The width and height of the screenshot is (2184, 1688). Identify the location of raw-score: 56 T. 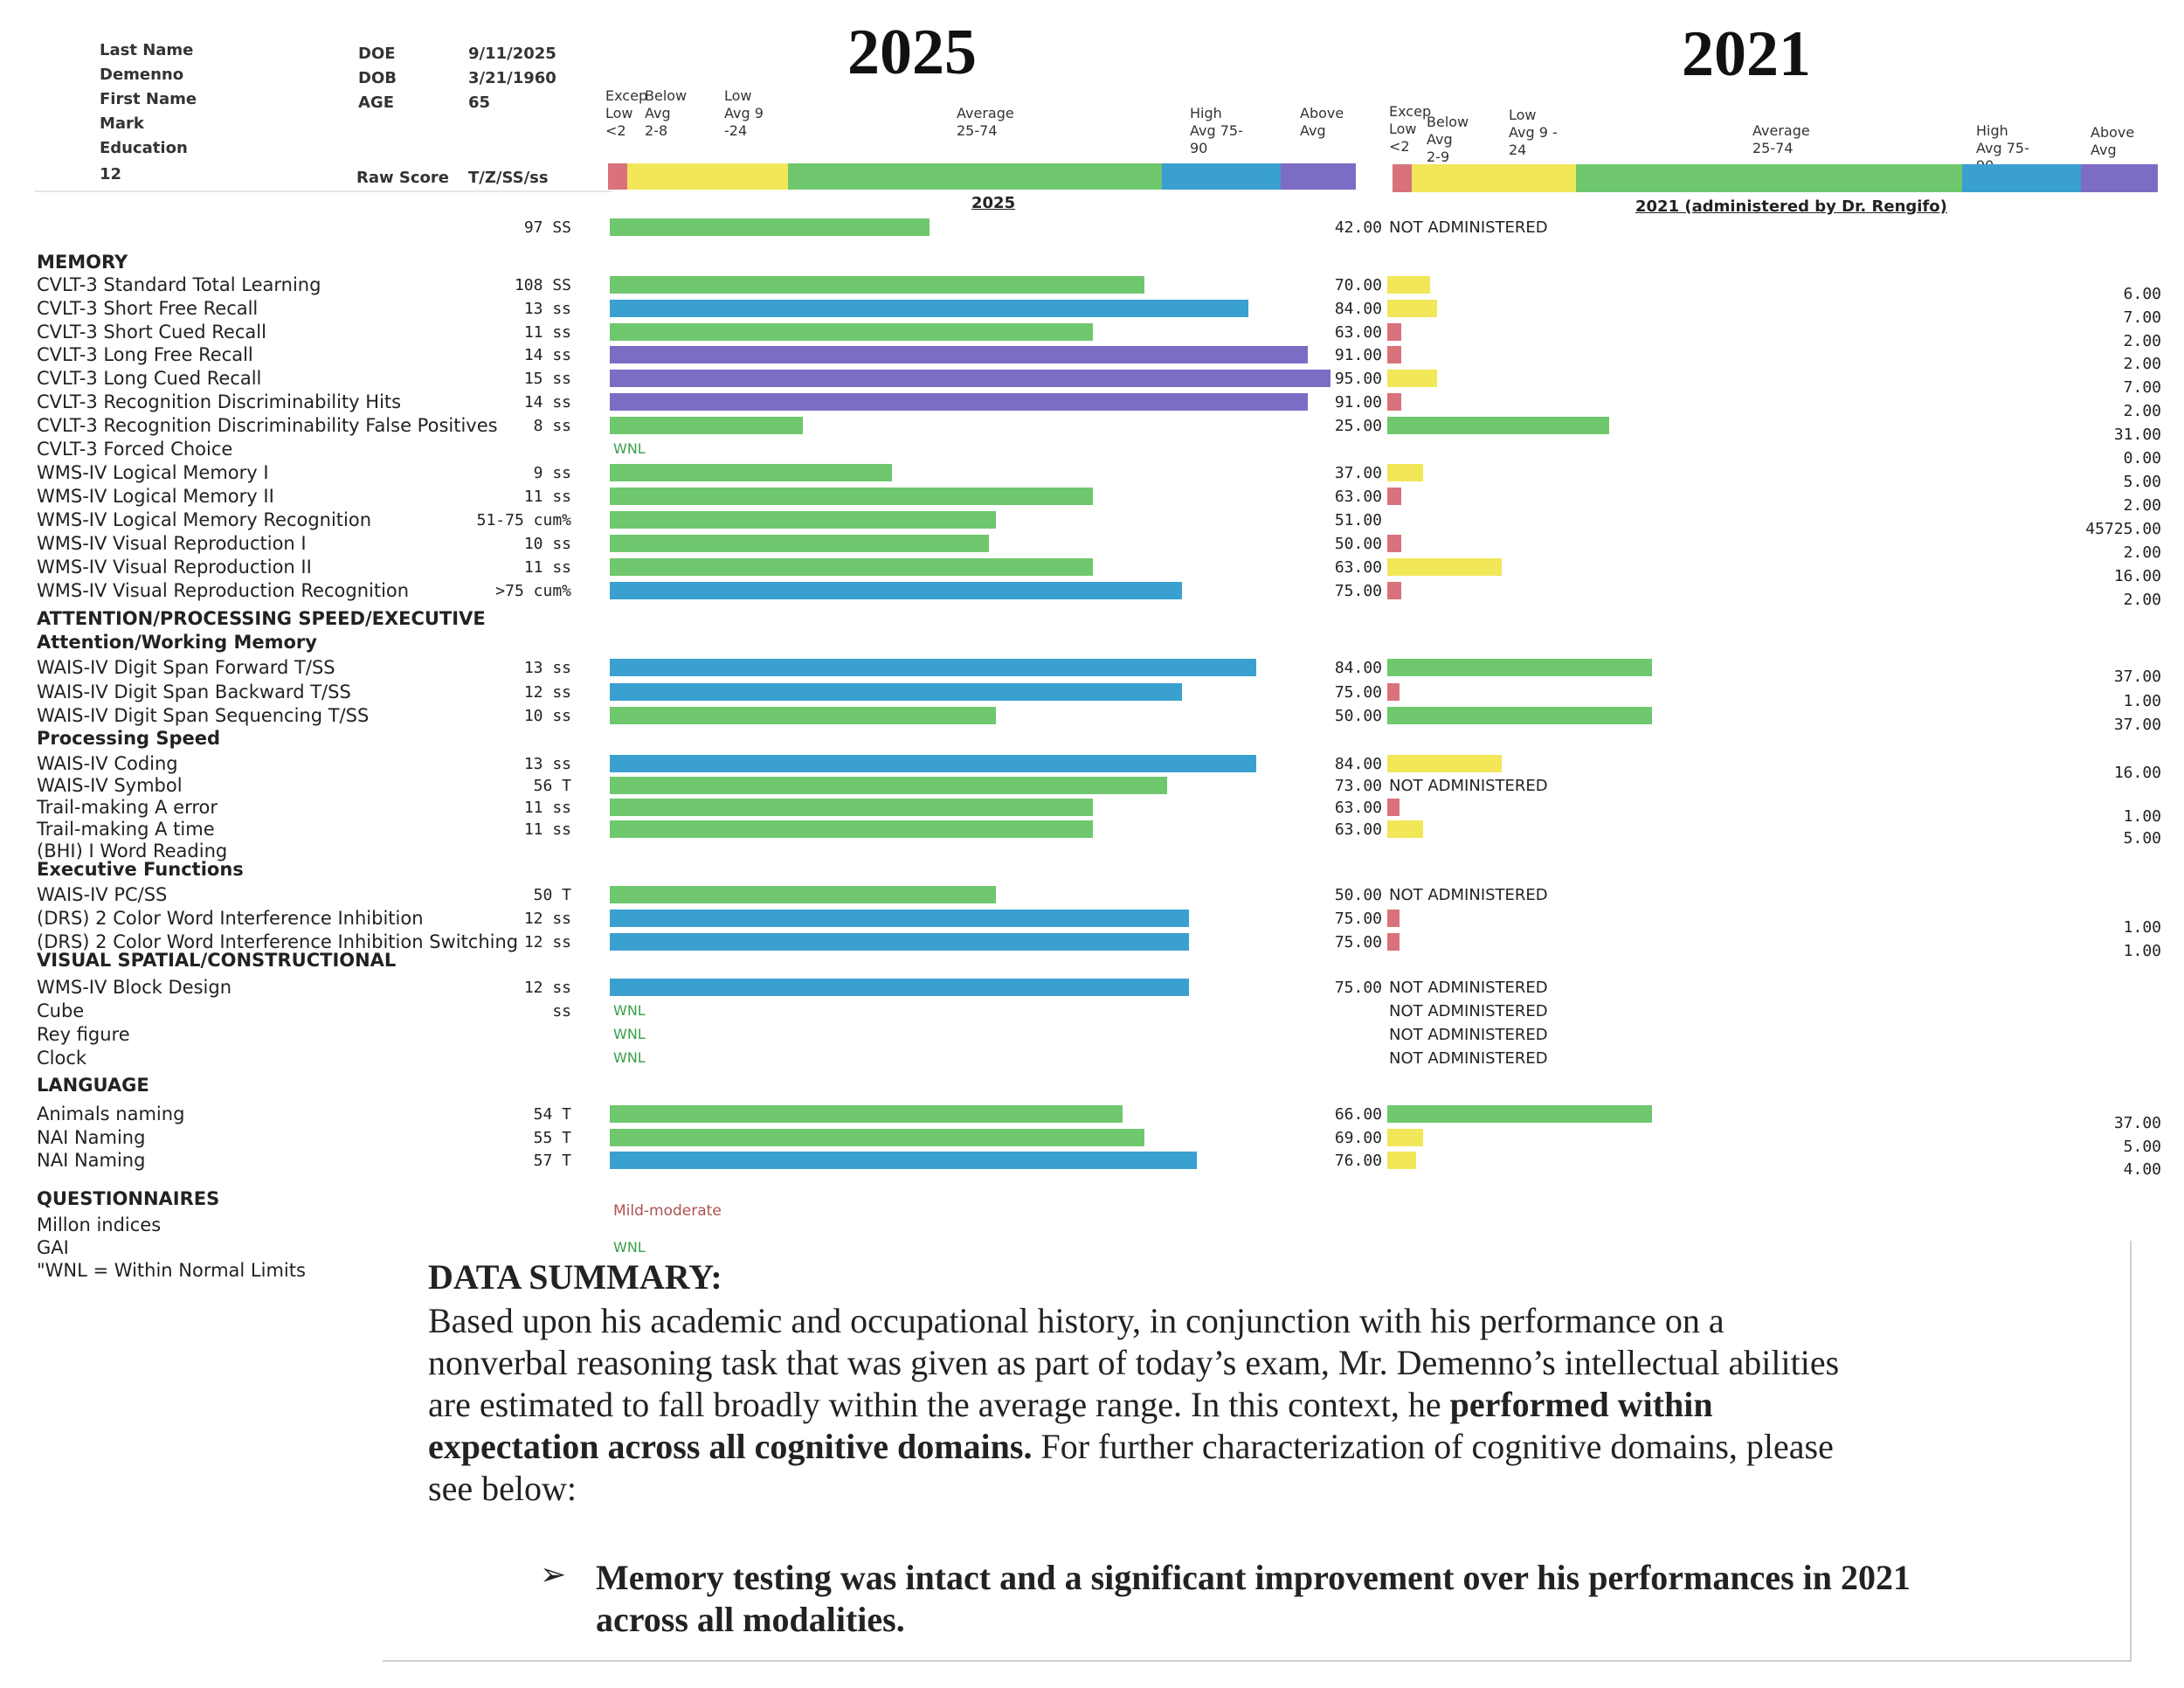
(552, 786).